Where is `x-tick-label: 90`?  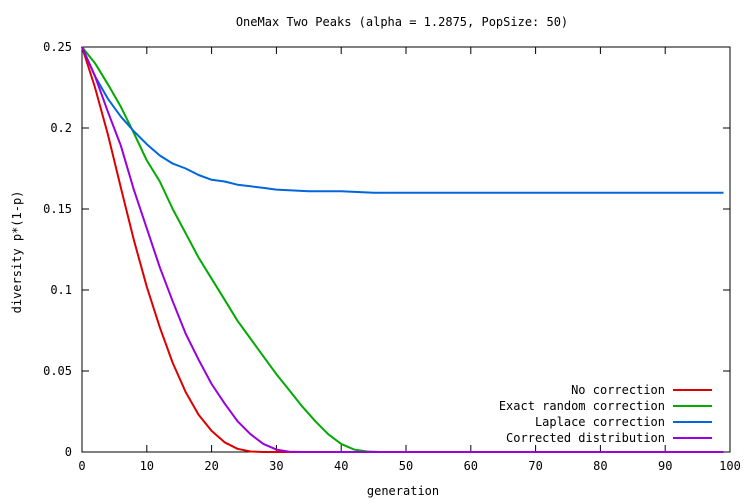 x-tick-label: 90 is located at coordinates (665, 466).